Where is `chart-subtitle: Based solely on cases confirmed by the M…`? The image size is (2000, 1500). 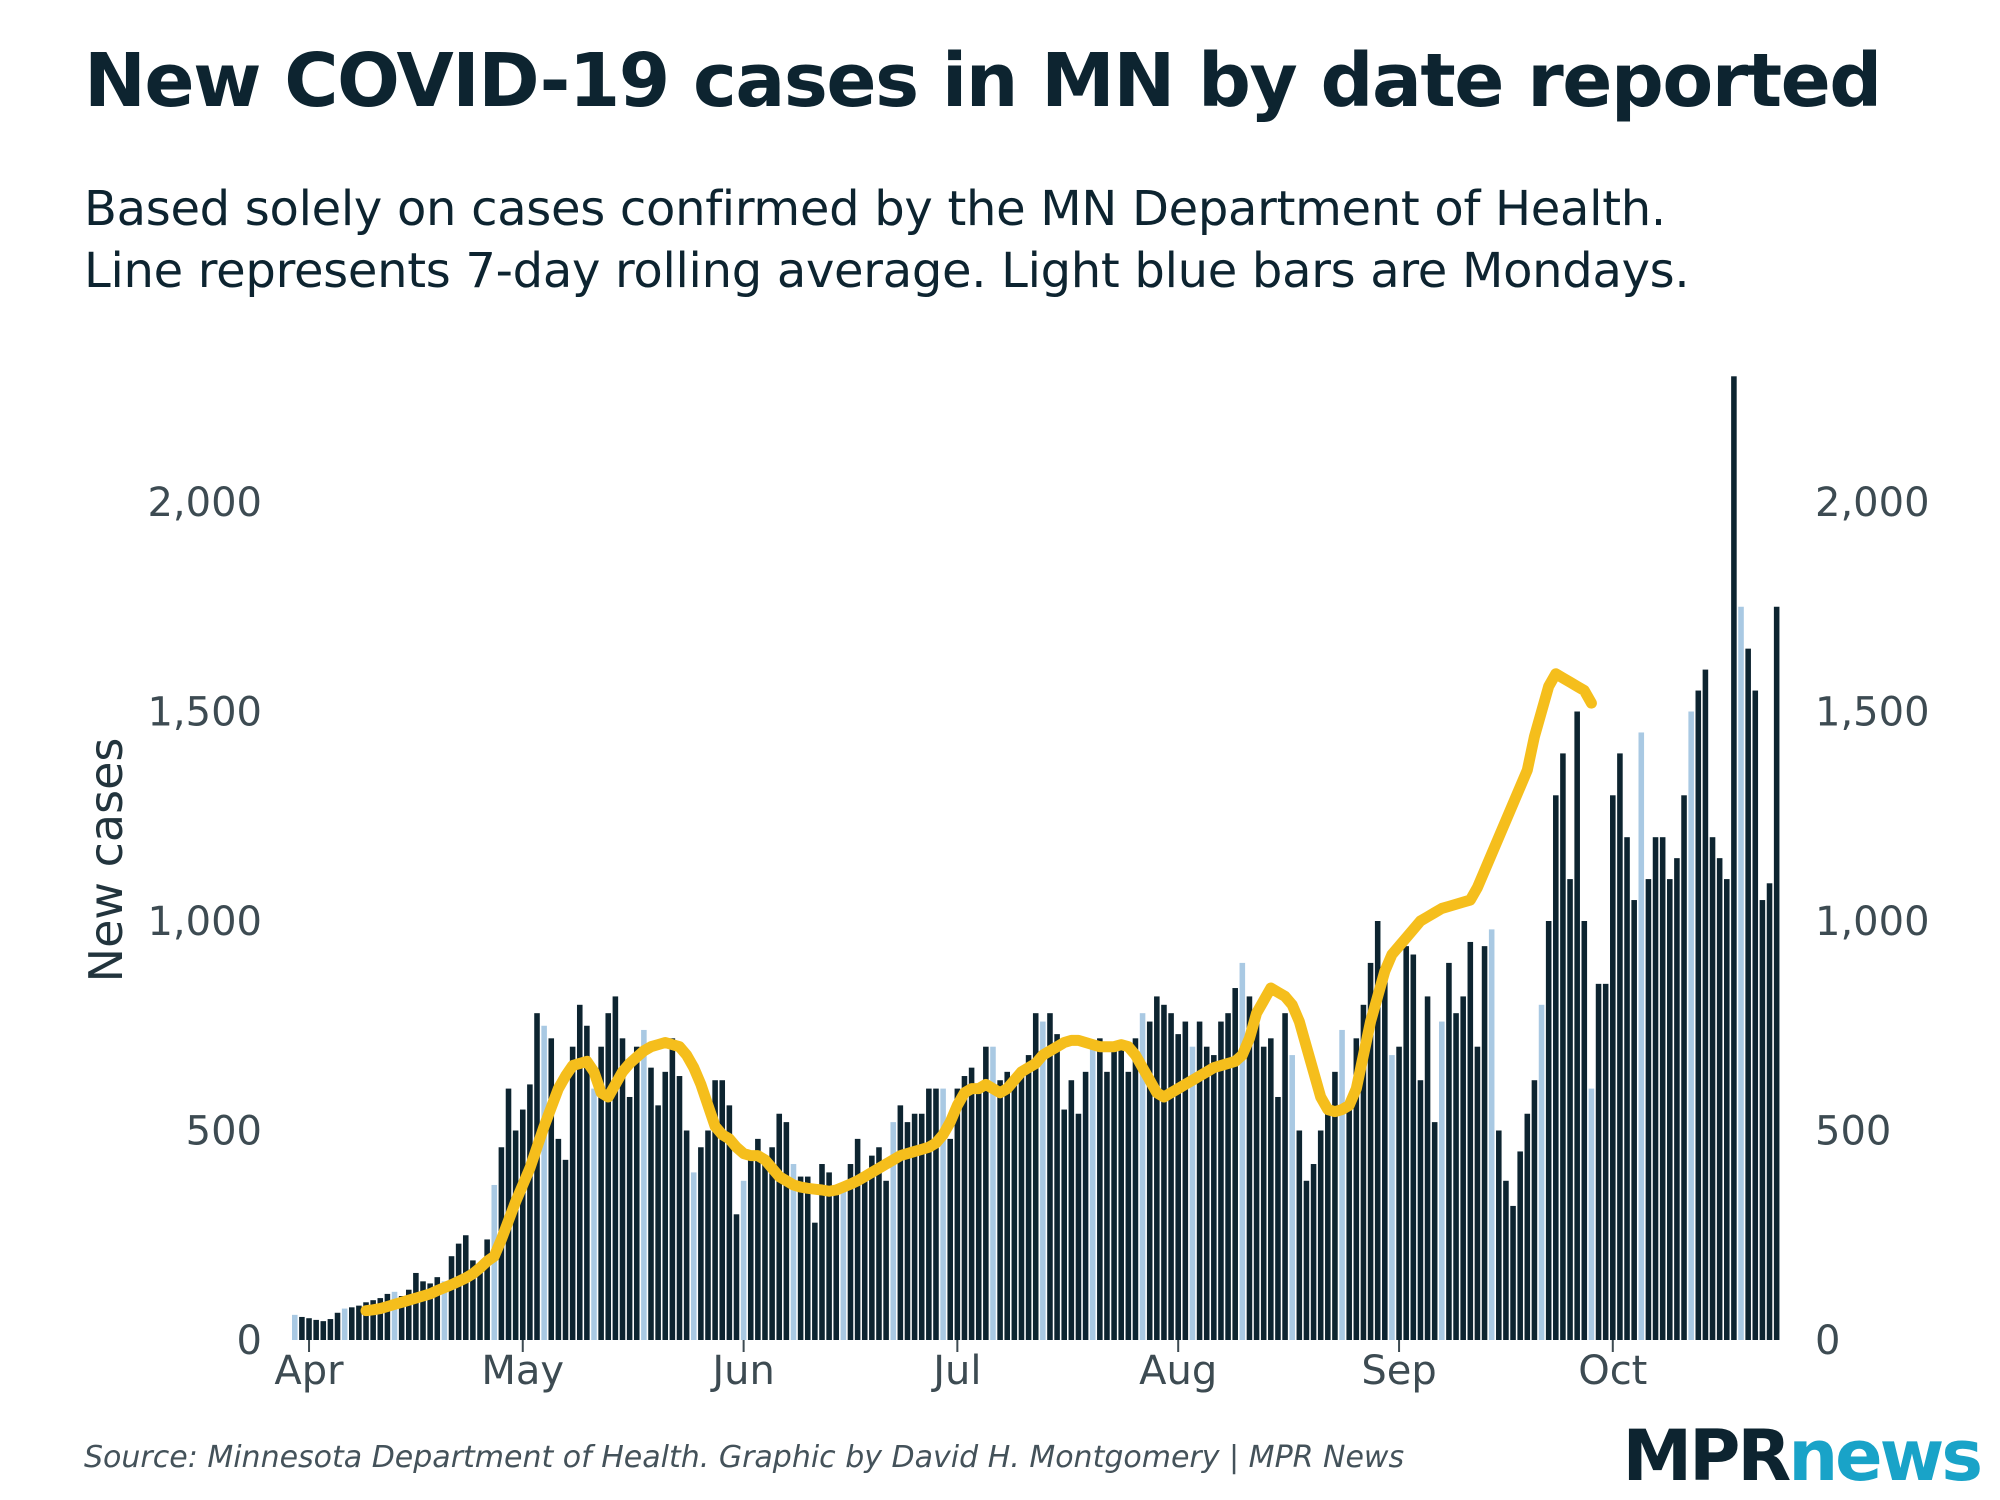
chart-subtitle: Based solely on cases confirmed by the M… is located at coordinates (887, 240).